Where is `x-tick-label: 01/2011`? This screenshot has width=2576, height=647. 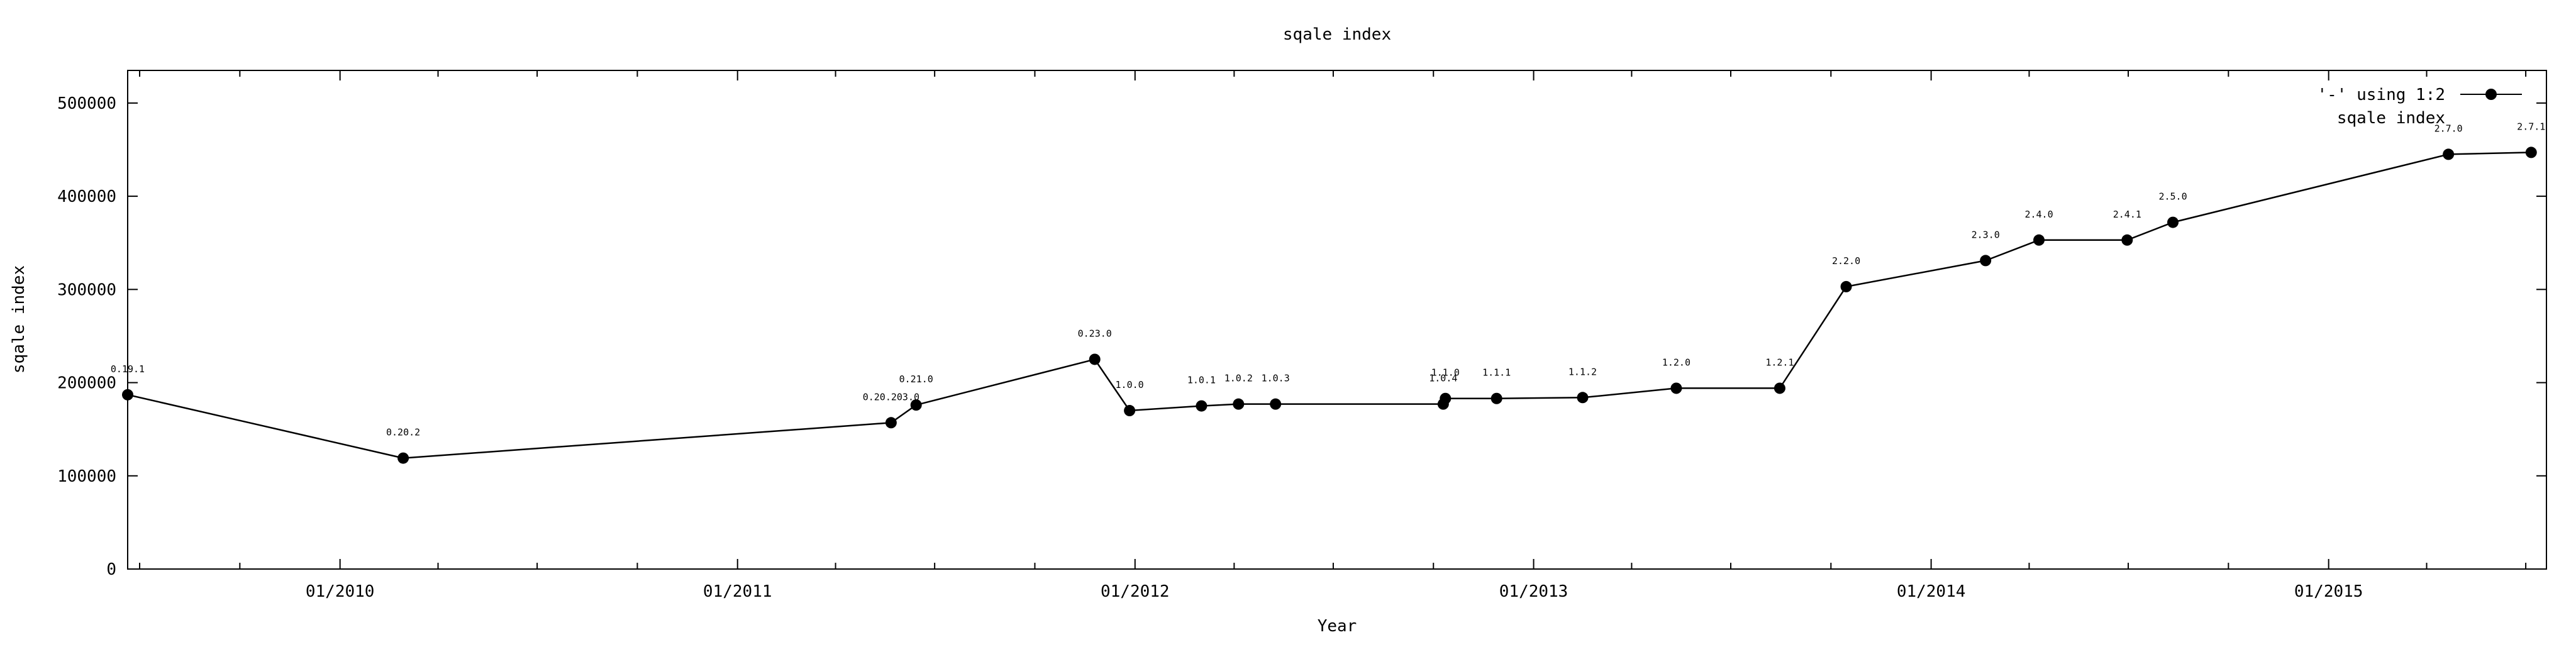 x-tick-label: 01/2011 is located at coordinates (737, 591).